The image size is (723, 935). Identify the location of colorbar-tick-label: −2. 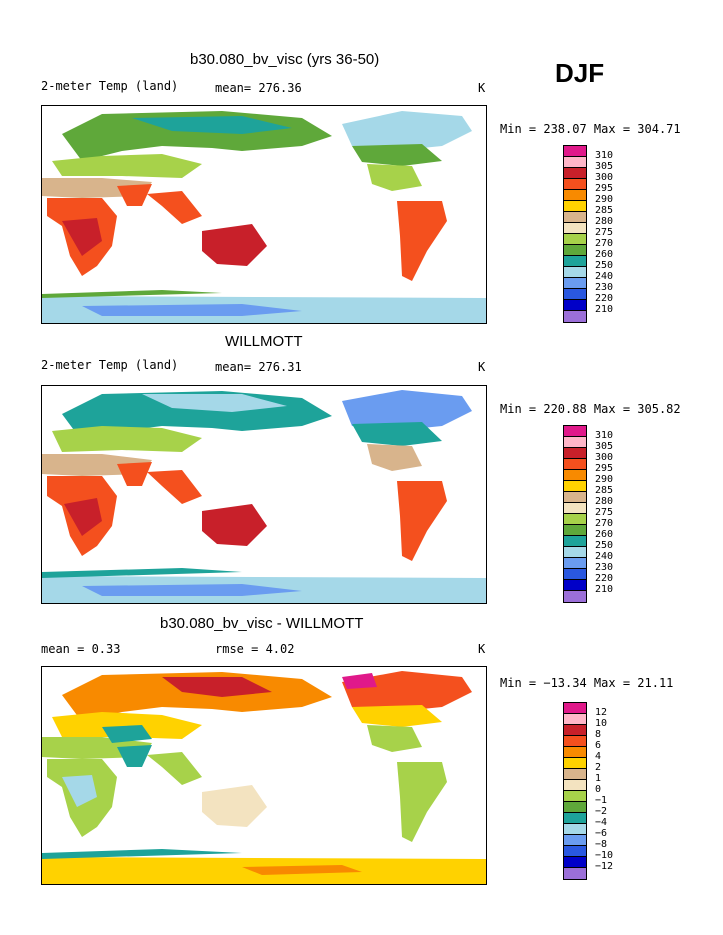
(601, 811).